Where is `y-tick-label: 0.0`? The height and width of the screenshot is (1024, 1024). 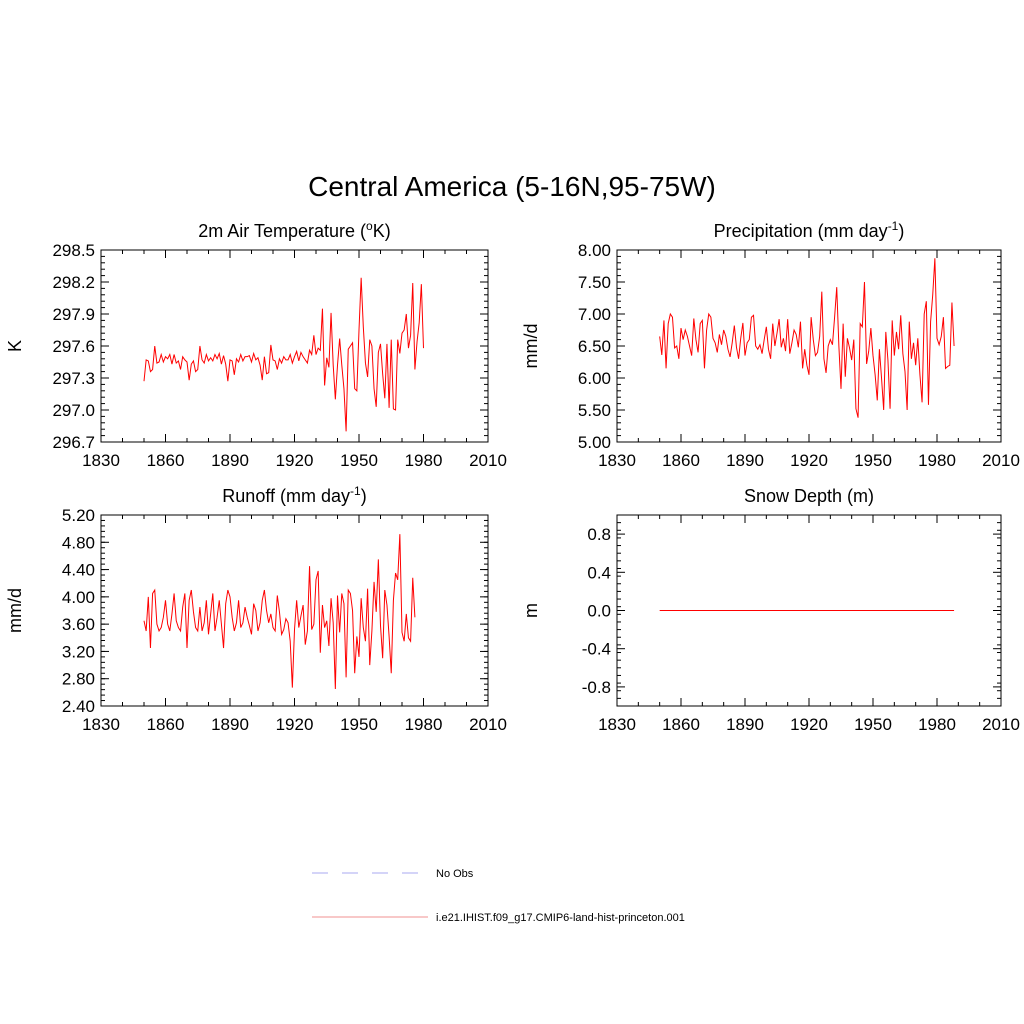
y-tick-label: 0.0 is located at coordinates (599, 611).